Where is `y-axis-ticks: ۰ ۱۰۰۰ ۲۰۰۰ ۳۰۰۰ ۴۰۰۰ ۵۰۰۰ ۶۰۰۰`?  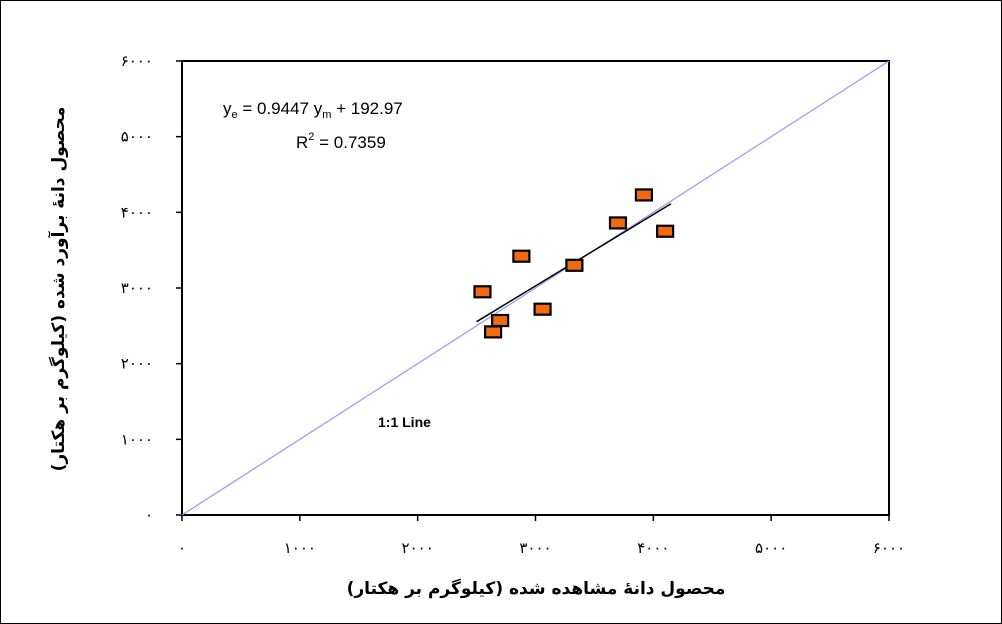
y-axis-ticks: ۰ ۱۰۰۰ ۲۰۰۰ ۳۰۰۰ ۴۰۰۰ ۵۰۰۰ ۶۰۰۰ is located at coordinates (151, 288).